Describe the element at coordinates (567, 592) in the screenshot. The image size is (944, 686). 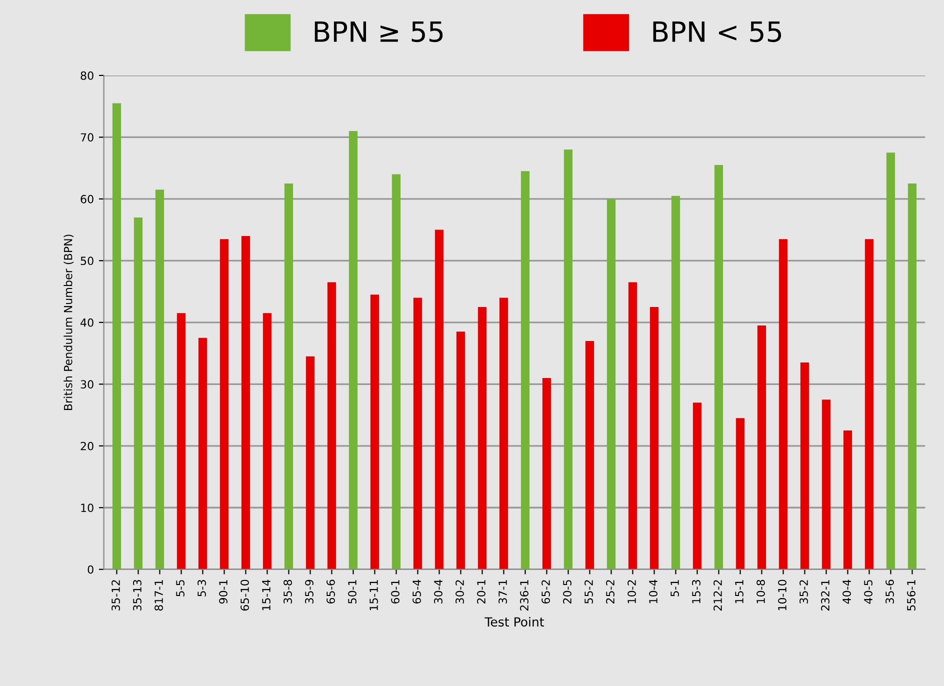
I see `x-tick-label: 20-5` at that location.